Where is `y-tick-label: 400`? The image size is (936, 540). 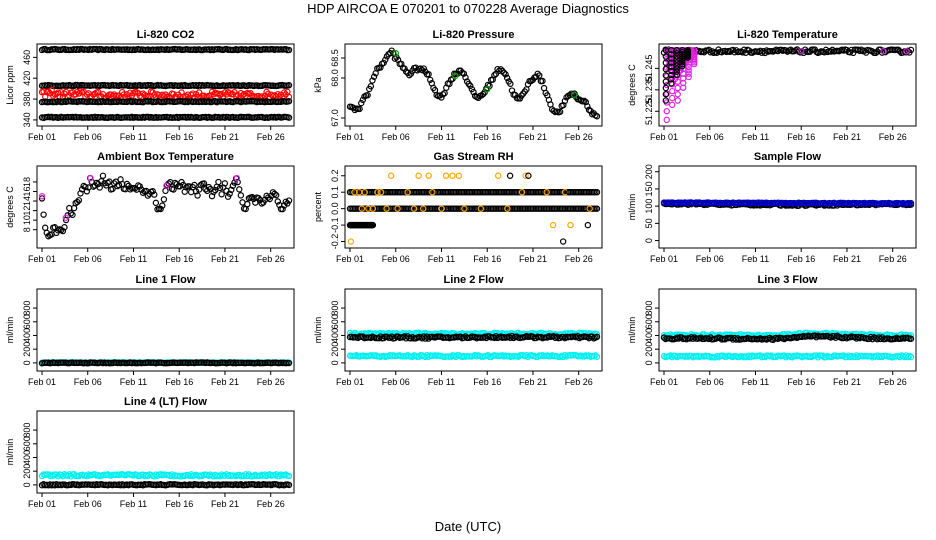 y-tick-label: 400 is located at coordinates (27, 457).